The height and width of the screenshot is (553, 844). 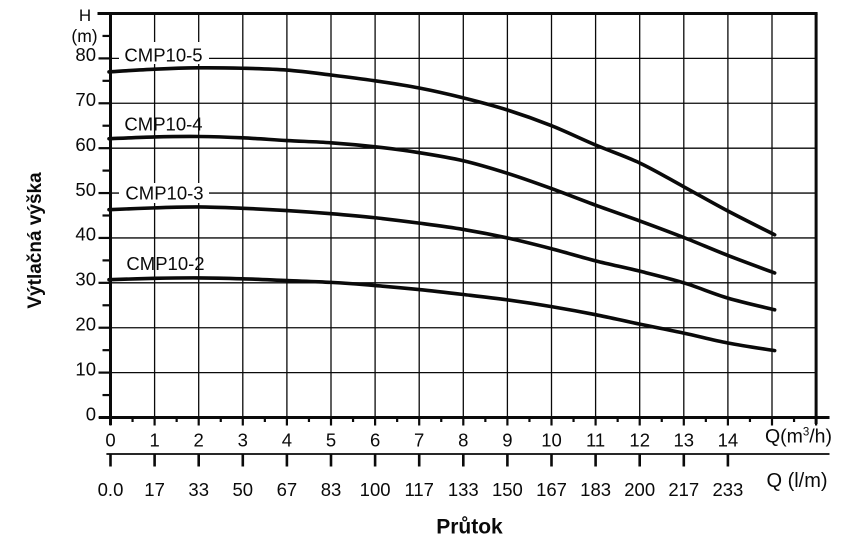 What do you see at coordinates (163, 124) in the screenshot?
I see `svg-text: CMP10-4` at bounding box center [163, 124].